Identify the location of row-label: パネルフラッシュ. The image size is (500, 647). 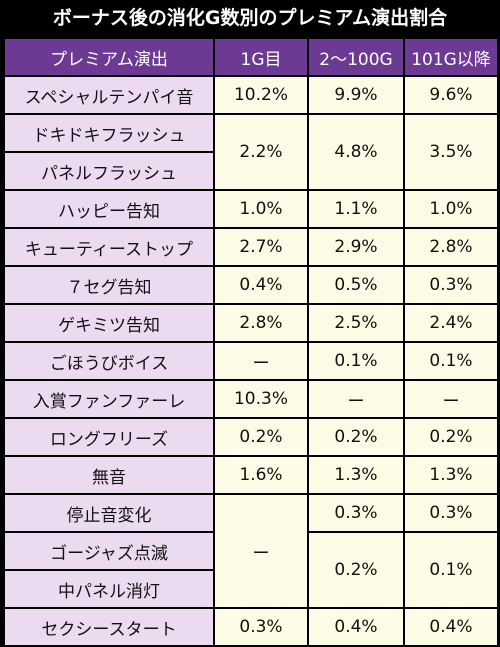
(109, 171).